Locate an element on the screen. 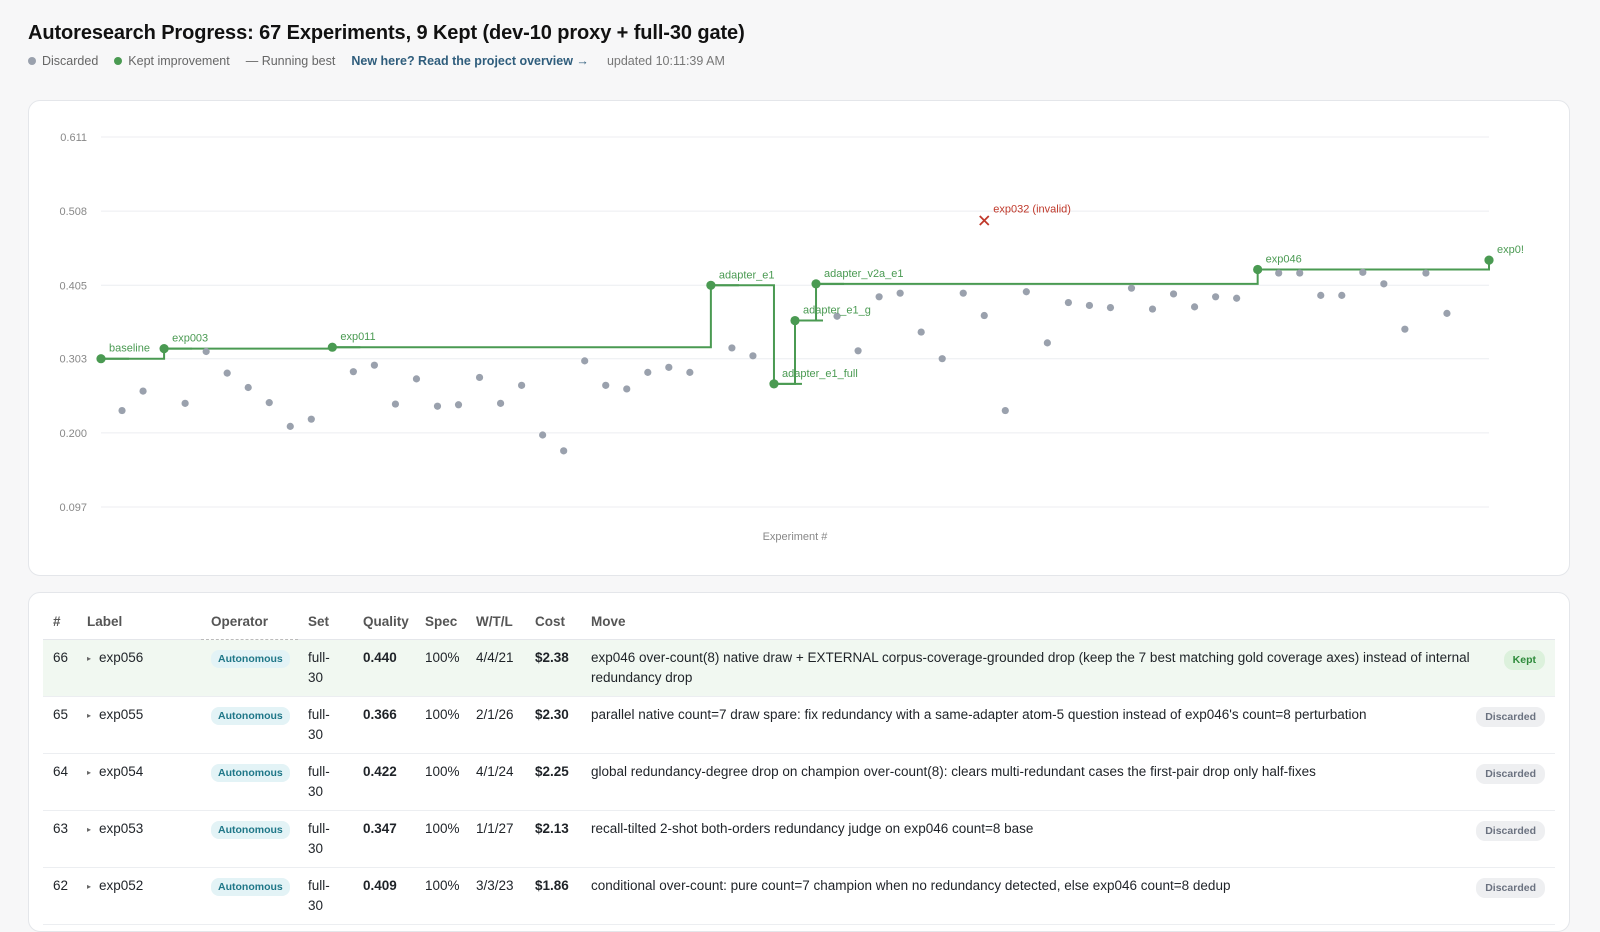 The width and height of the screenshot is (1600, 932). kept-point-label: adapter_e1_g is located at coordinates (837, 311).